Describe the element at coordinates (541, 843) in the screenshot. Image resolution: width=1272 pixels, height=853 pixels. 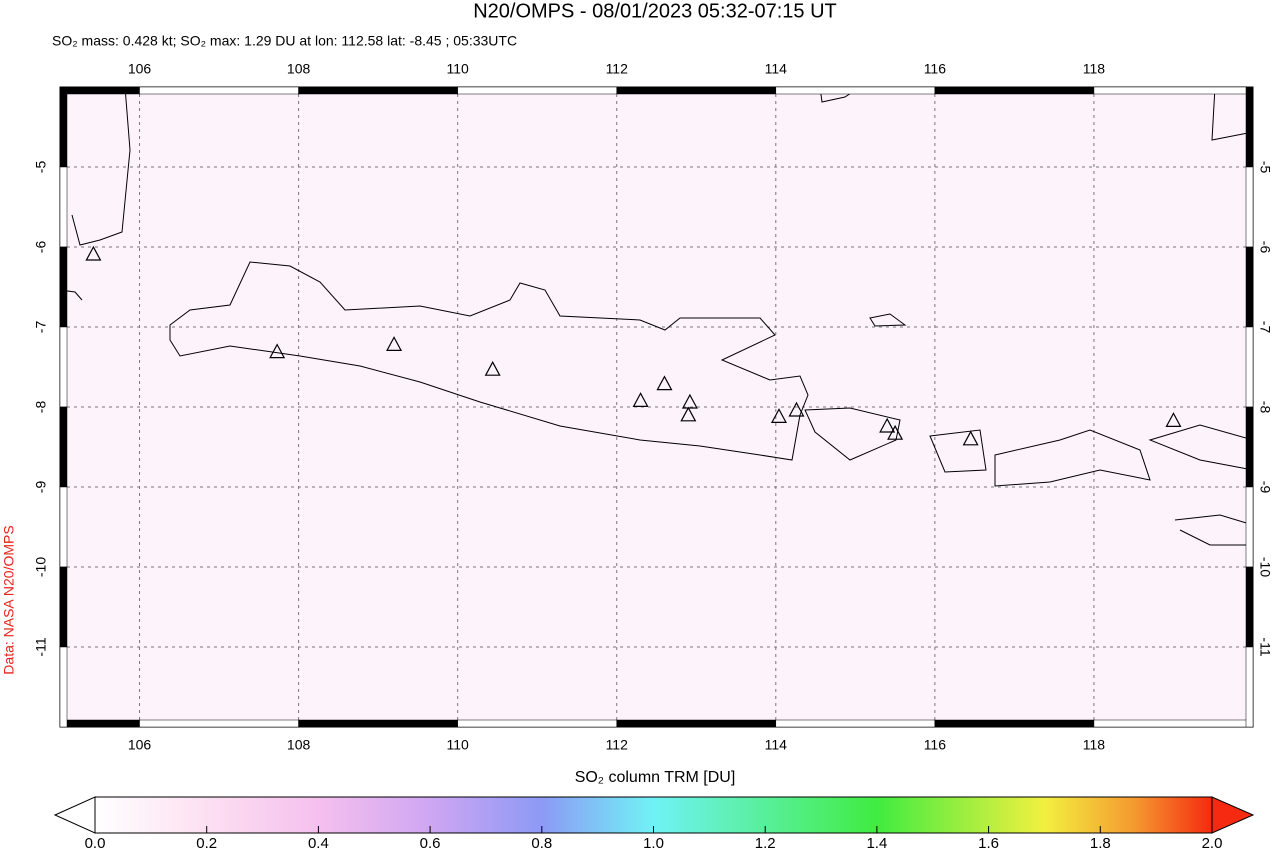
I see `colorbar-tick-label: 0.8` at that location.